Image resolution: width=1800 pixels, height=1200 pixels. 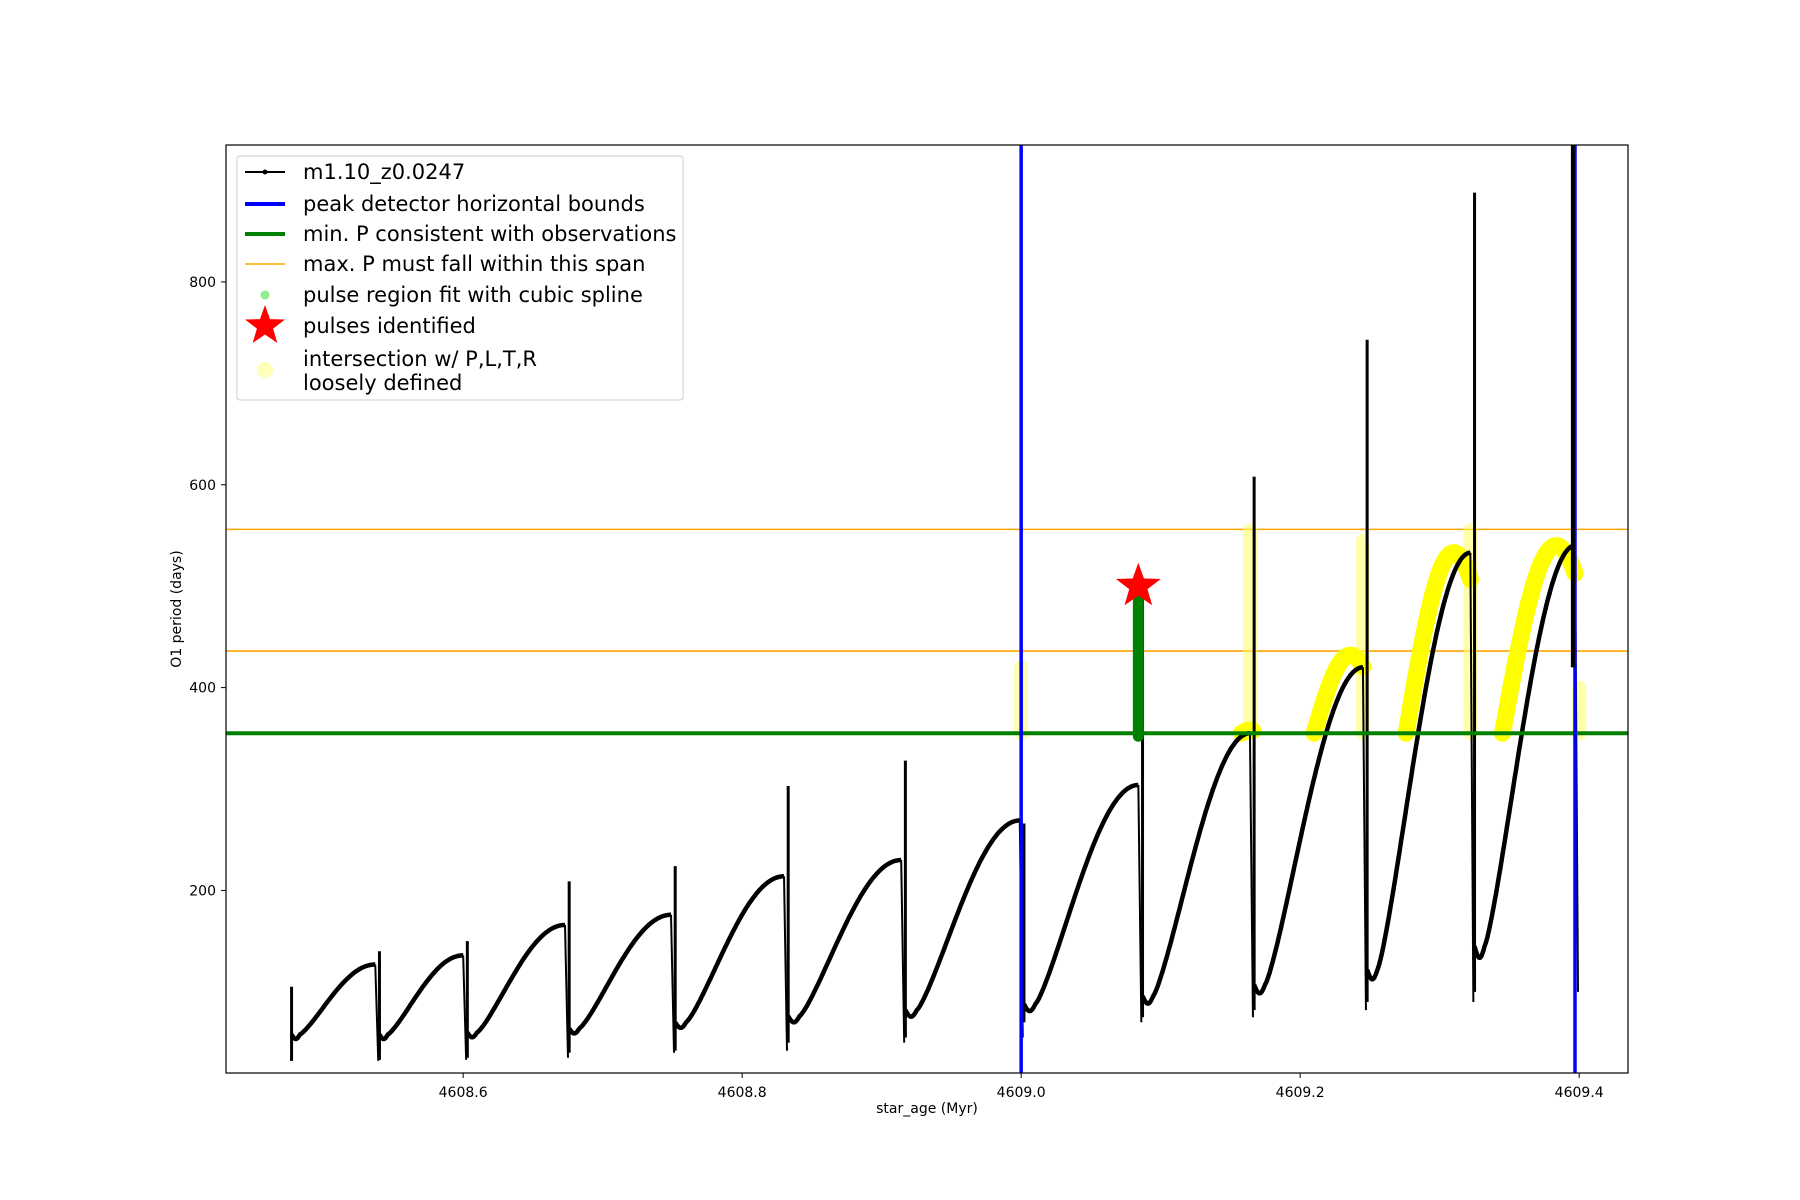 What do you see at coordinates (474, 204) in the screenshot?
I see `legend-label-1: peak detector horizontal bounds` at bounding box center [474, 204].